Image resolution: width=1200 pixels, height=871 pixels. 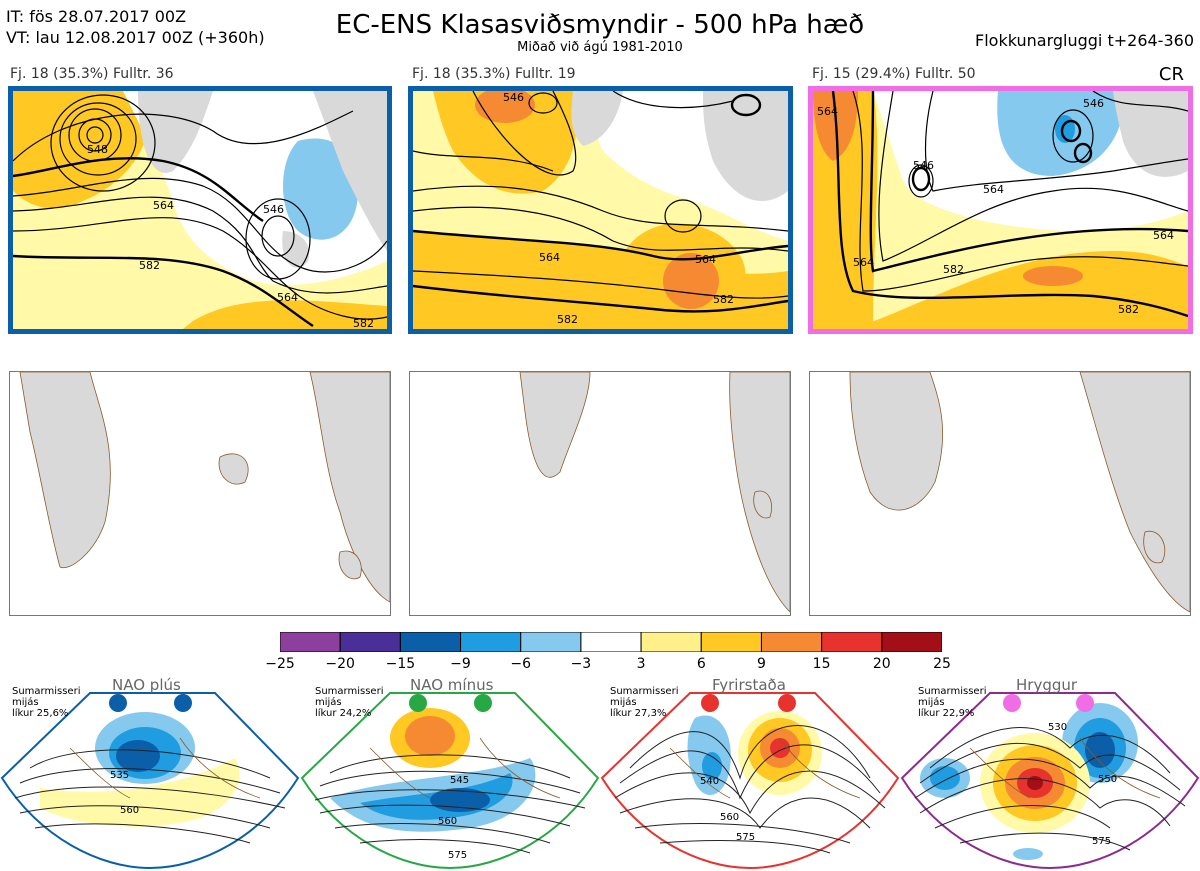 What do you see at coordinates (821, 664) in the screenshot?
I see `colorbar-tick-label: 15` at bounding box center [821, 664].